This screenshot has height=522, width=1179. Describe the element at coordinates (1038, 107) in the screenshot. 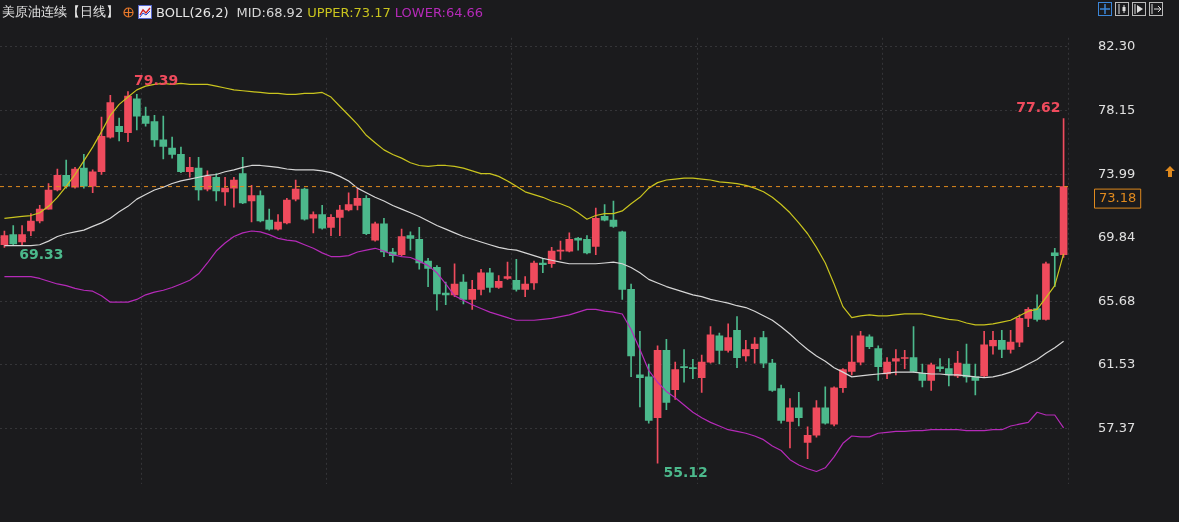

I see `annotation: 77.62` at that location.